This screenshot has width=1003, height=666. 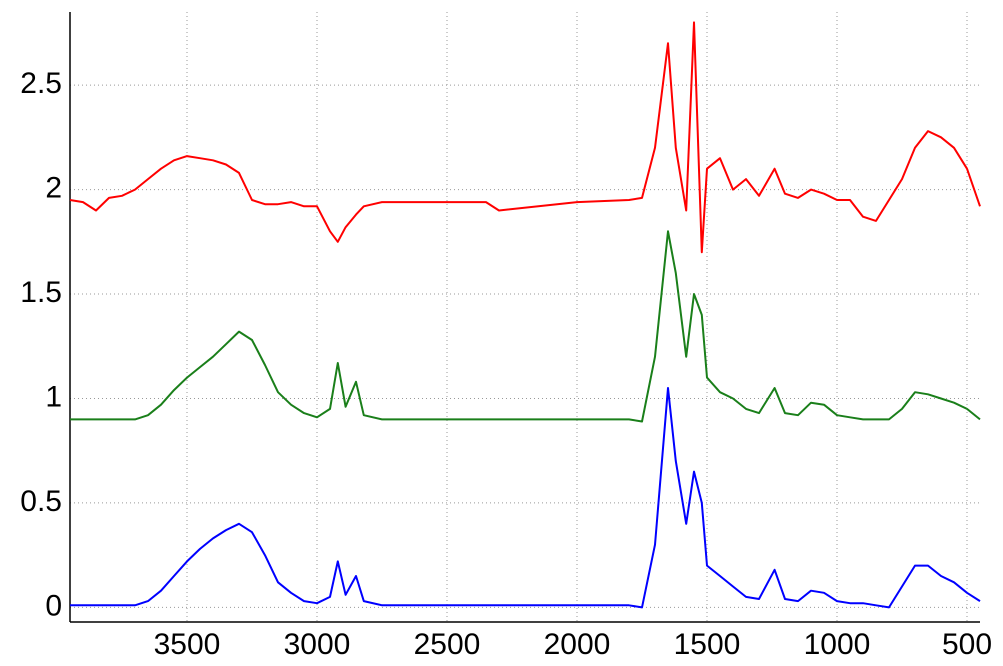 I want to click on y-tick-label: 2, so click(x=53, y=187).